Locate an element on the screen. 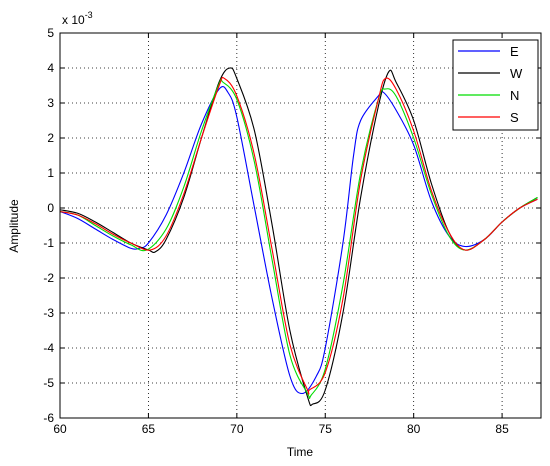 This screenshot has height=466, width=550. x-axis-label: Time is located at coordinates (300, 452).